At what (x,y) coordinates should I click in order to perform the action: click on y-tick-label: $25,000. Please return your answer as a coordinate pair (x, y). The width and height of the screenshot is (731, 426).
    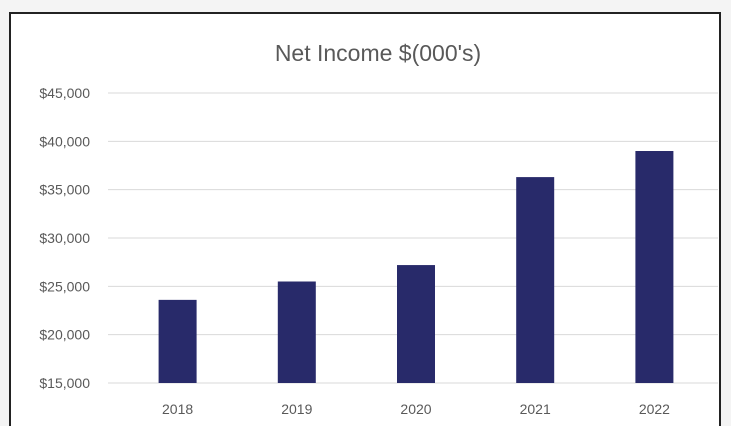
    Looking at the image, I should click on (64, 286).